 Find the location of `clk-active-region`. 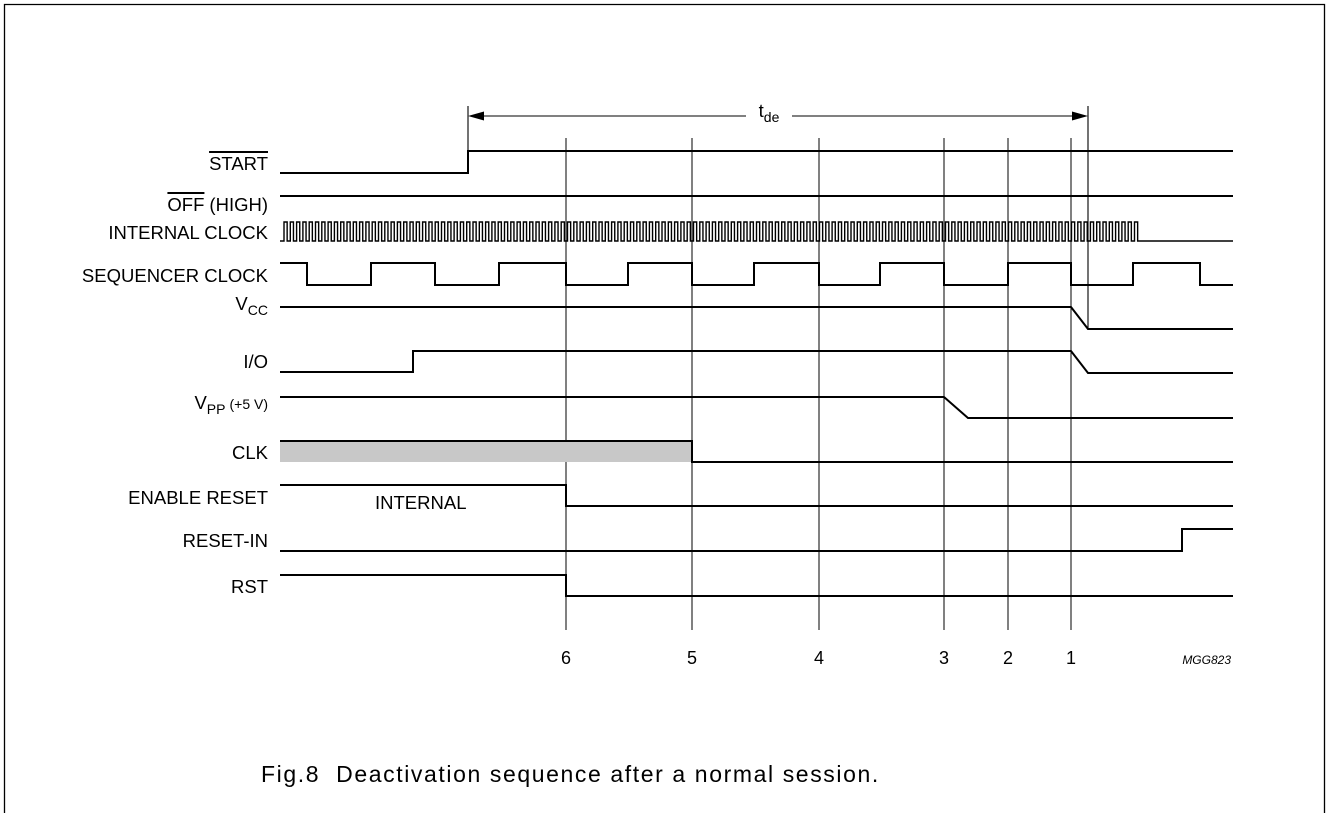

clk-active-region is located at coordinates (486, 451).